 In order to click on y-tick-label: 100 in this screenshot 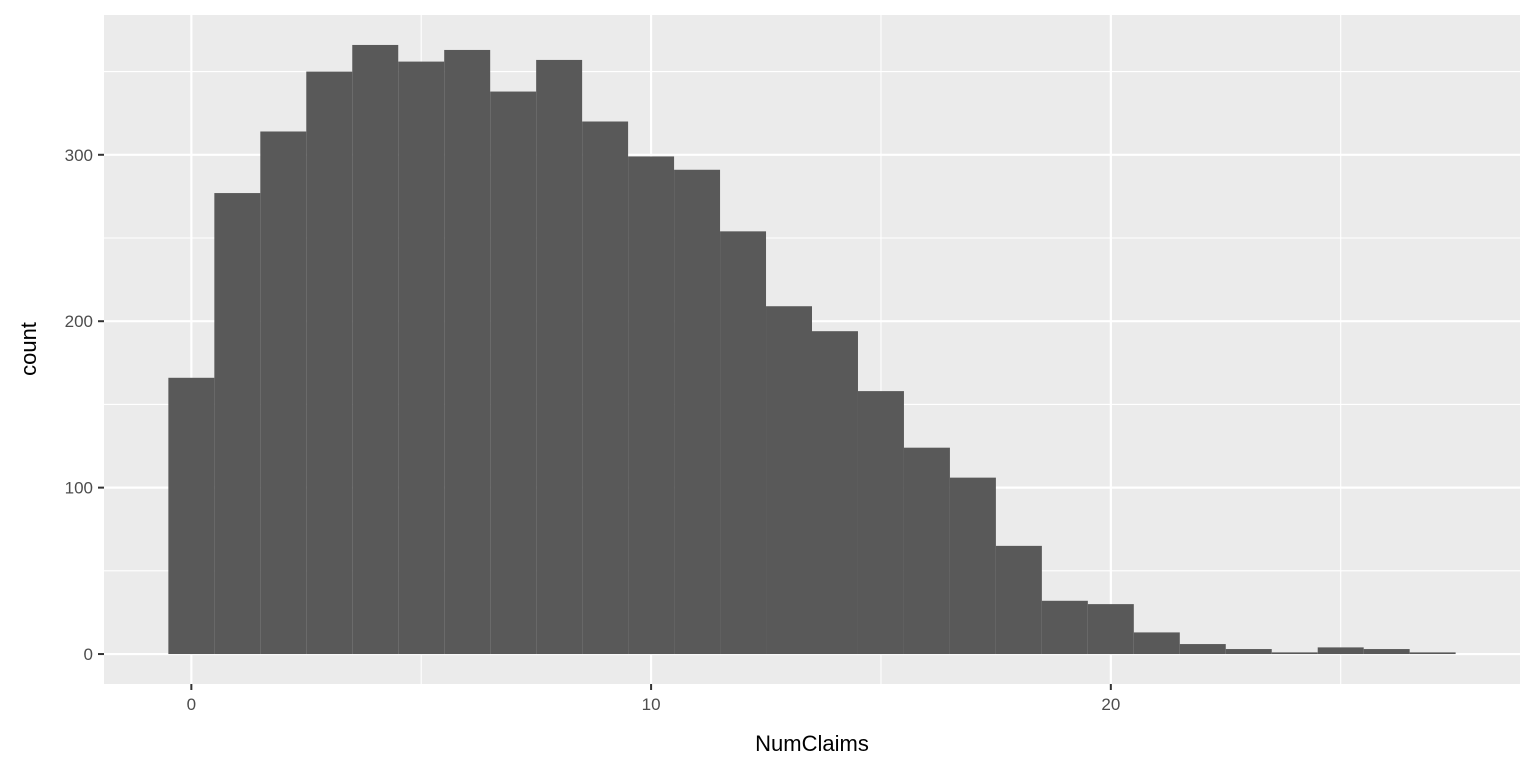, I will do `click(79, 488)`.